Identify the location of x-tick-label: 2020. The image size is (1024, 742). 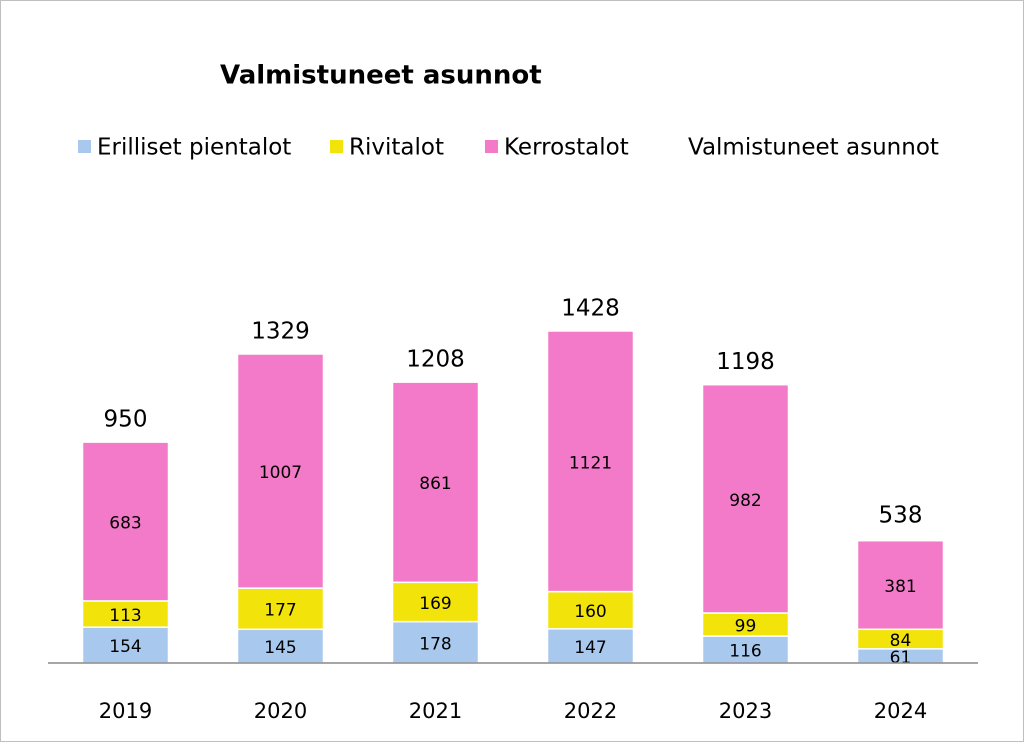
(280, 711).